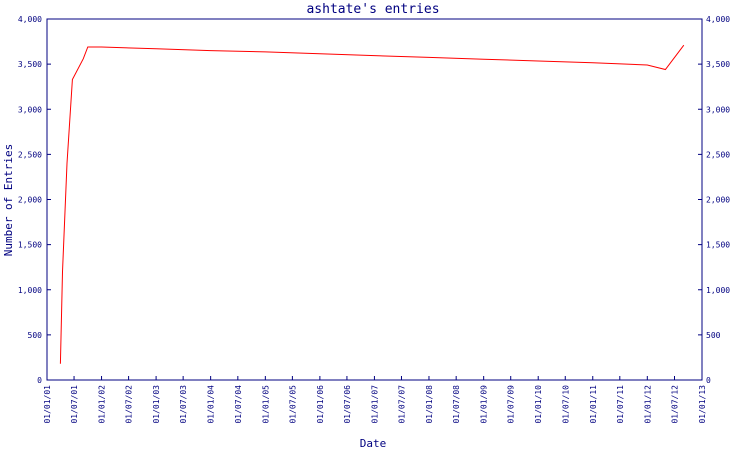 The height and width of the screenshot is (450, 750). Describe the element at coordinates (718, 245) in the screenshot. I see `y-tick-label-right: 1,500` at that location.